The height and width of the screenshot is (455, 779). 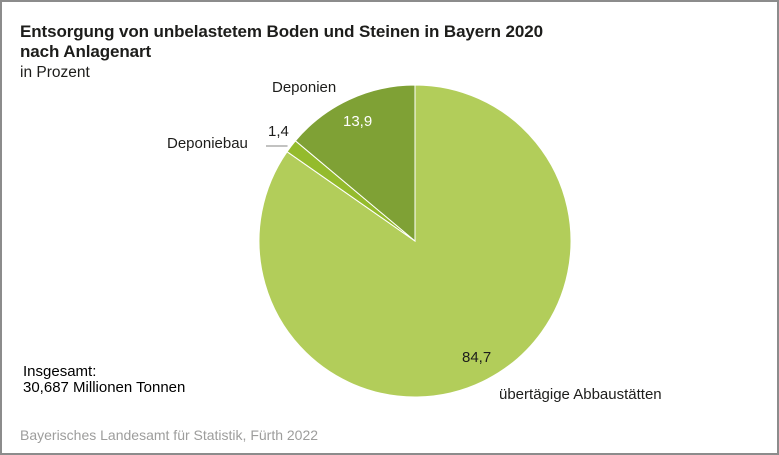 I want to click on total-annotation: Insgesamt: 30,687 Millionen Tonnen, so click(x=104, y=380).